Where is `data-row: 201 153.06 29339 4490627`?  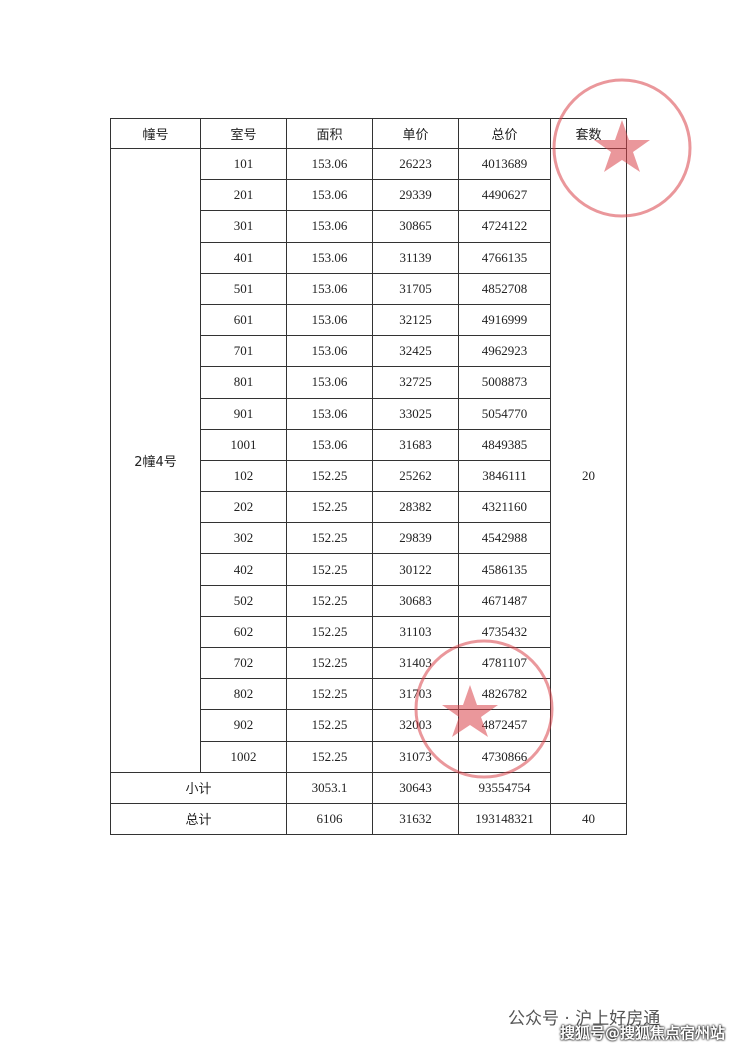 data-row: 201 153.06 29339 4490627 is located at coordinates (369, 195).